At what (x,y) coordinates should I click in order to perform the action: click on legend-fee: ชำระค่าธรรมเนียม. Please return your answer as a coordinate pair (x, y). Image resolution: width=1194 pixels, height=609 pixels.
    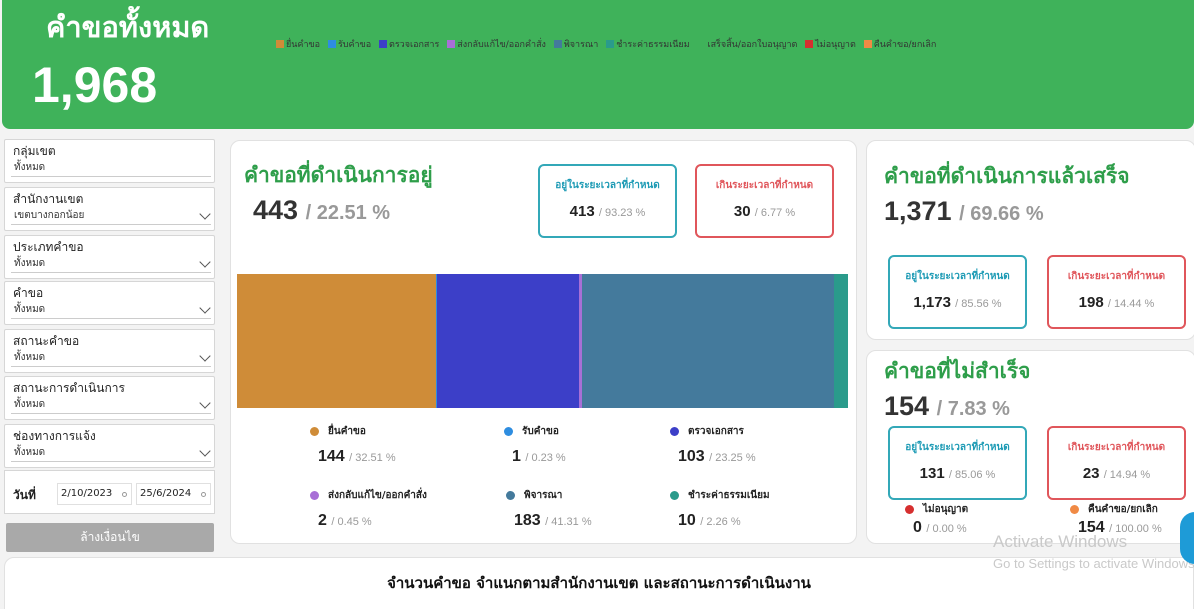
    Looking at the image, I should click on (648, 44).